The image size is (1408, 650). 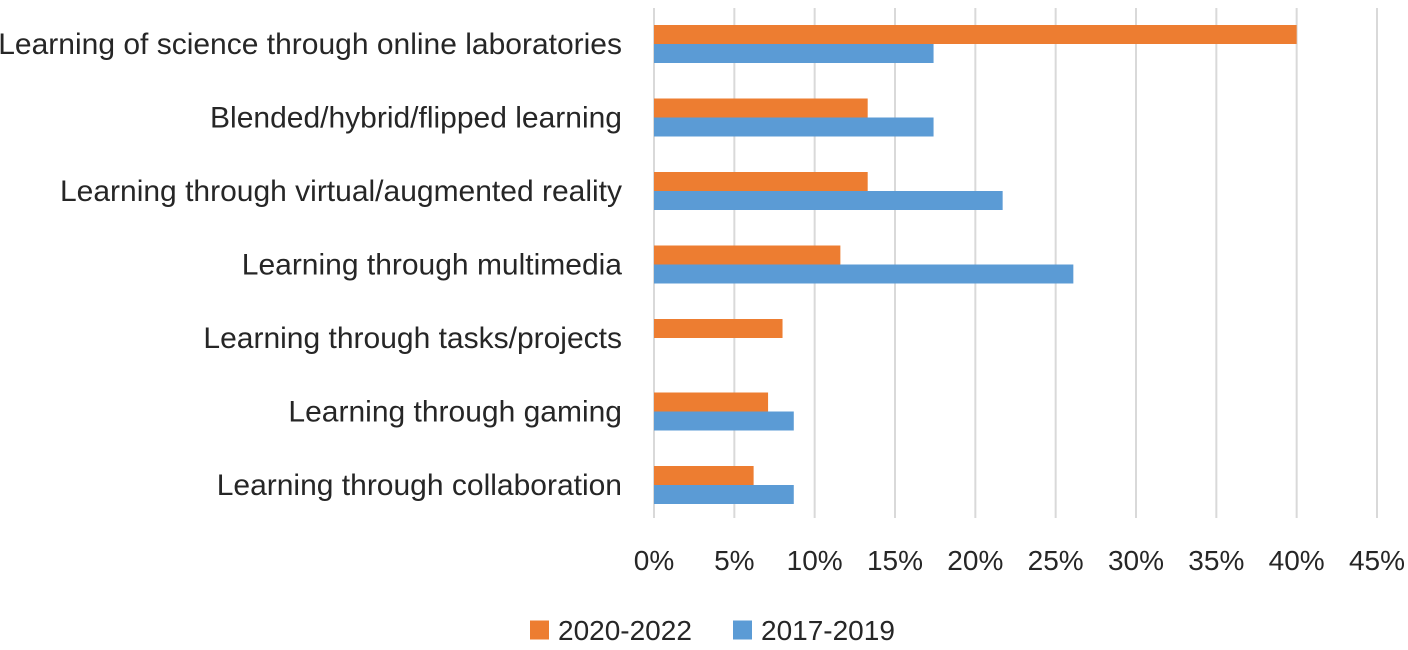 What do you see at coordinates (1297, 560) in the screenshot?
I see `x-tick-label: 40%` at bounding box center [1297, 560].